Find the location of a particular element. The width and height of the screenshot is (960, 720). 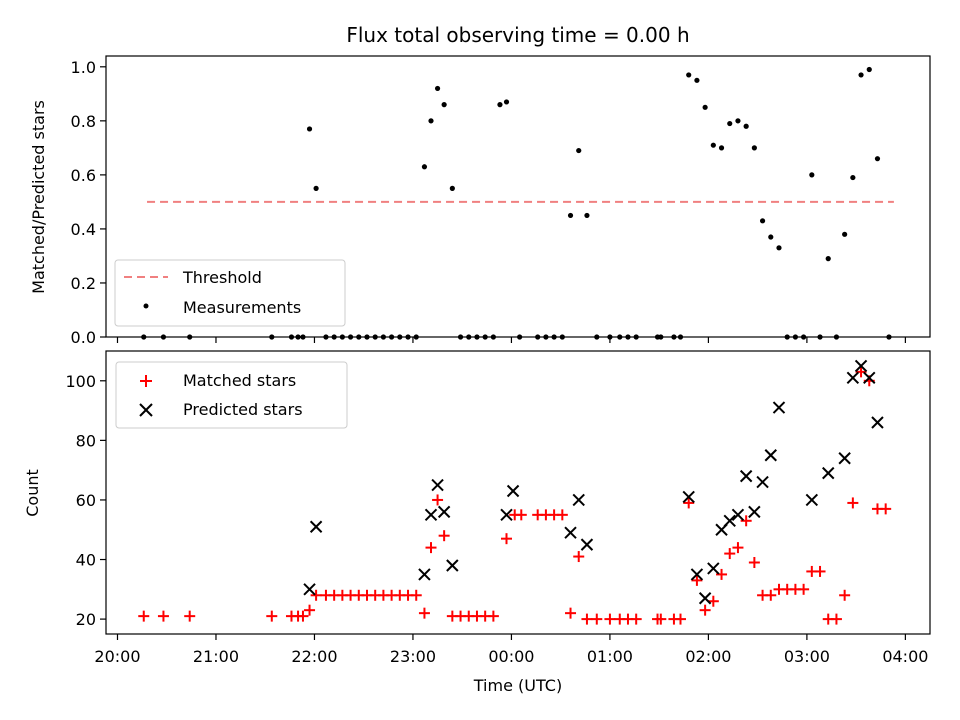

chart-title: Flux total observing time = 0.00 h is located at coordinates (517, 35).